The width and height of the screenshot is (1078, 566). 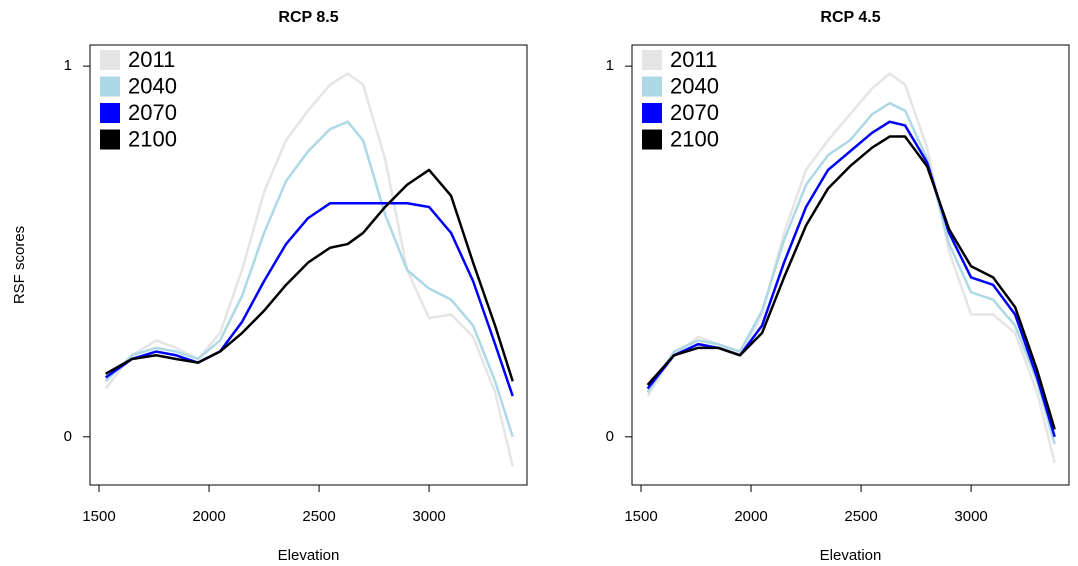 I want to click on chart-title: RCP 8.5, so click(x=308, y=17).